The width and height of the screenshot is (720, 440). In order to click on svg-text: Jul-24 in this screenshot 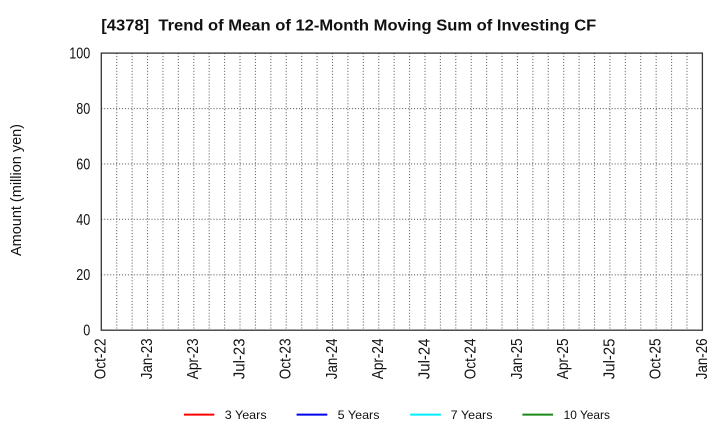, I will do `click(424, 358)`.